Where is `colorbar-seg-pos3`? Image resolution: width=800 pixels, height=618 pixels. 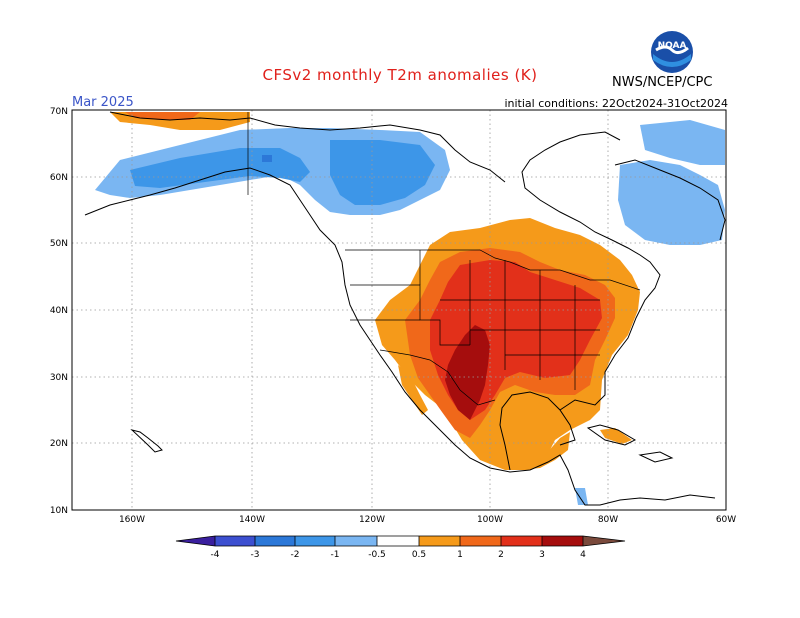
colorbar-seg-pos3 is located at coordinates (562, 541).